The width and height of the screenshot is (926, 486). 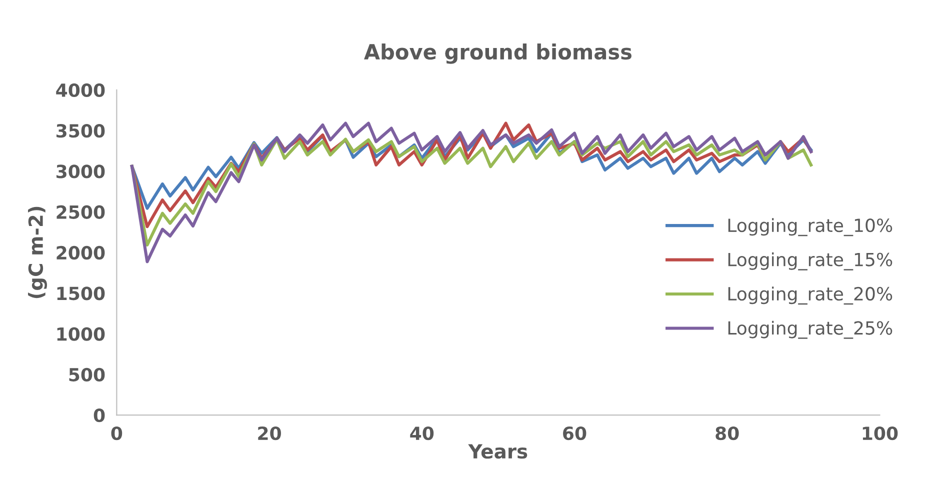 What do you see at coordinates (498, 451) in the screenshot?
I see `x-axis-title: Years` at bounding box center [498, 451].